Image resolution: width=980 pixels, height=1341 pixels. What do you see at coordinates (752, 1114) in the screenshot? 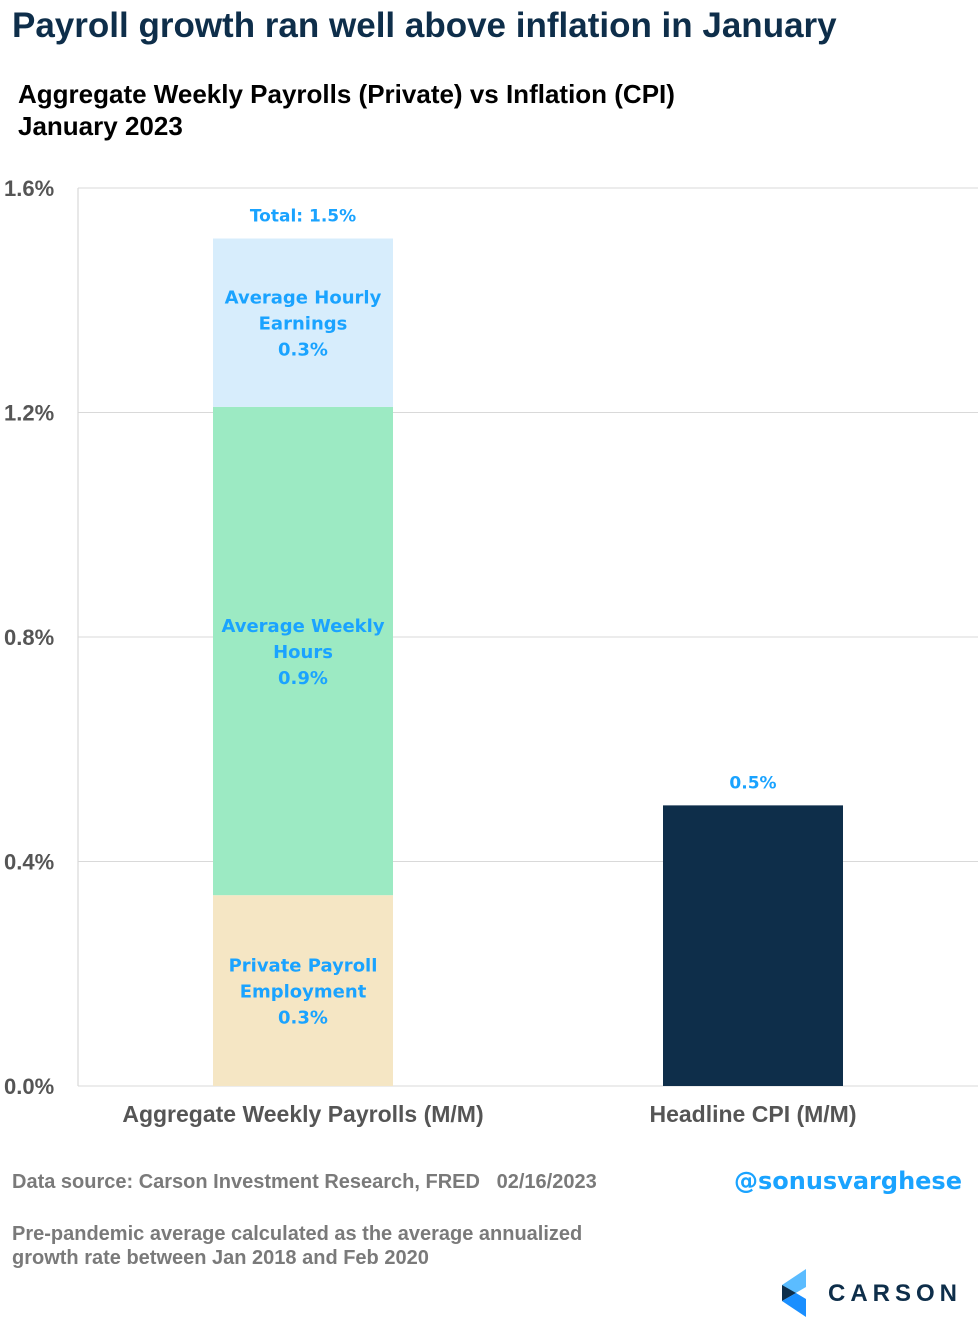
I see `x-category-label: Headline CPI (M/M)` at bounding box center [752, 1114].